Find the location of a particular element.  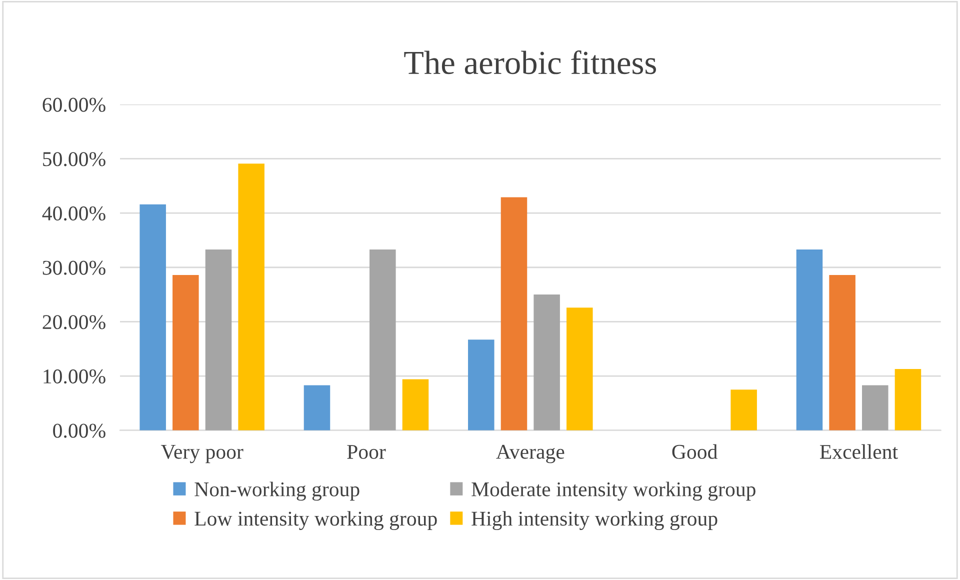

y-tick-label: 20.00% is located at coordinates (74, 322).